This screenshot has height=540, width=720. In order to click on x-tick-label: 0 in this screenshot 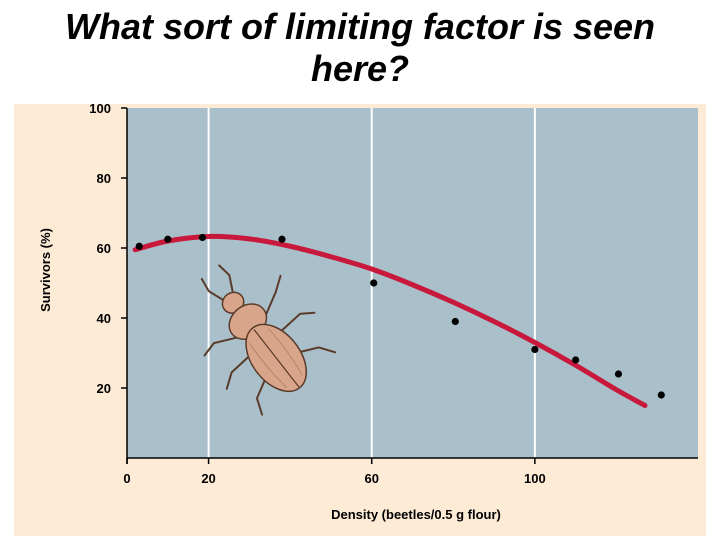, I will do `click(126, 478)`.